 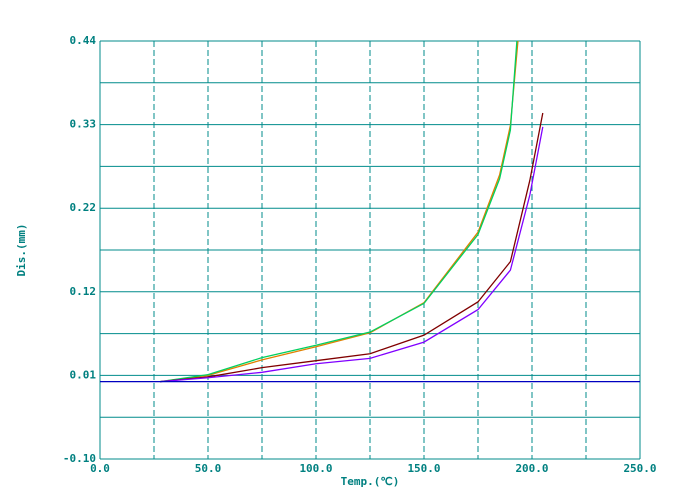 What do you see at coordinates (83, 291) in the screenshot?
I see `y-tick-label: 0.12` at bounding box center [83, 291].